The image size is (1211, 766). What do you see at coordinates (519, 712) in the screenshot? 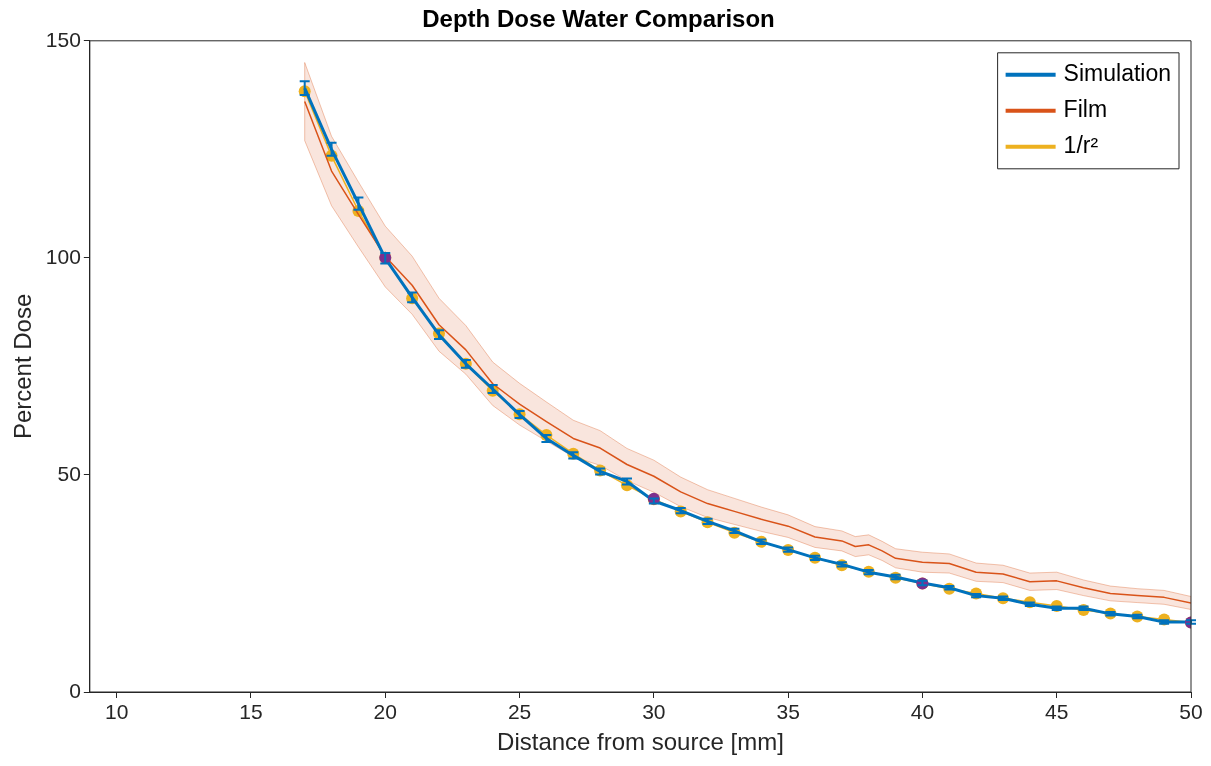
I see `x-tick-label: 25` at bounding box center [519, 712].